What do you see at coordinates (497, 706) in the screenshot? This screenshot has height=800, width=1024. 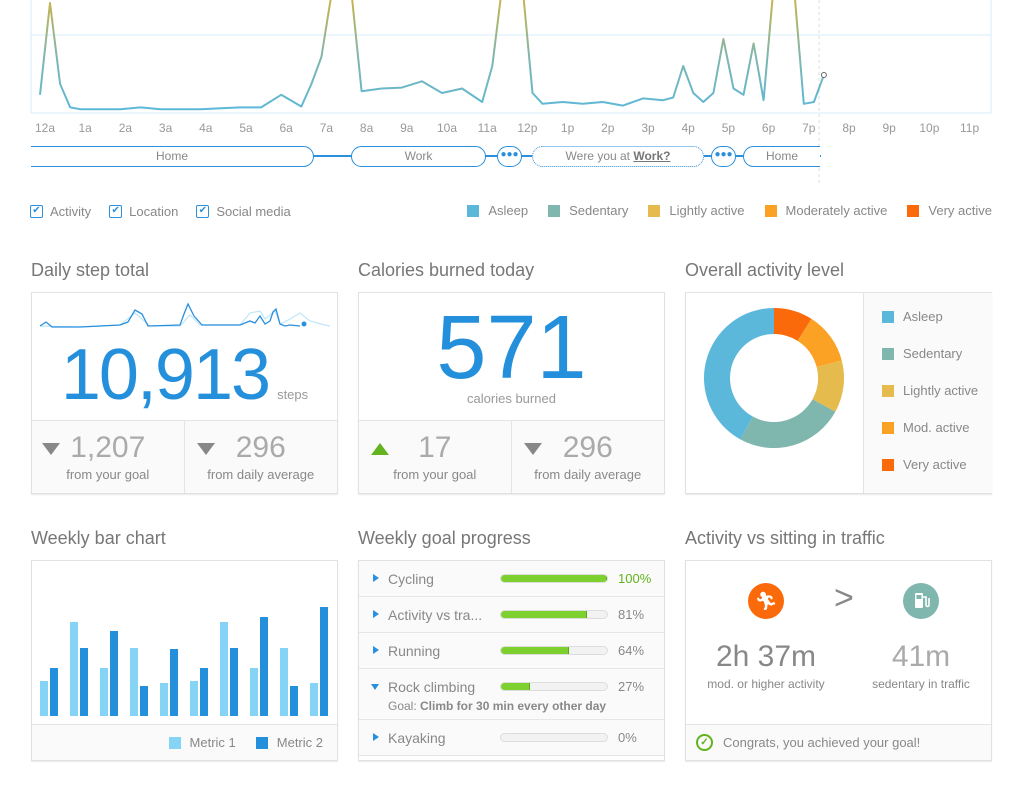 I see `goal-detail: Goal: Climb for 30 min every other day` at bounding box center [497, 706].